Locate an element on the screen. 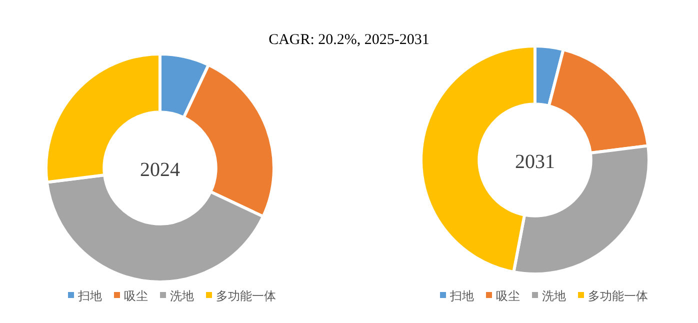 Image resolution: width=698 pixels, height=323 pixels. text: CAGR: 20.2%, 2025-2031 is located at coordinates (349, 40).